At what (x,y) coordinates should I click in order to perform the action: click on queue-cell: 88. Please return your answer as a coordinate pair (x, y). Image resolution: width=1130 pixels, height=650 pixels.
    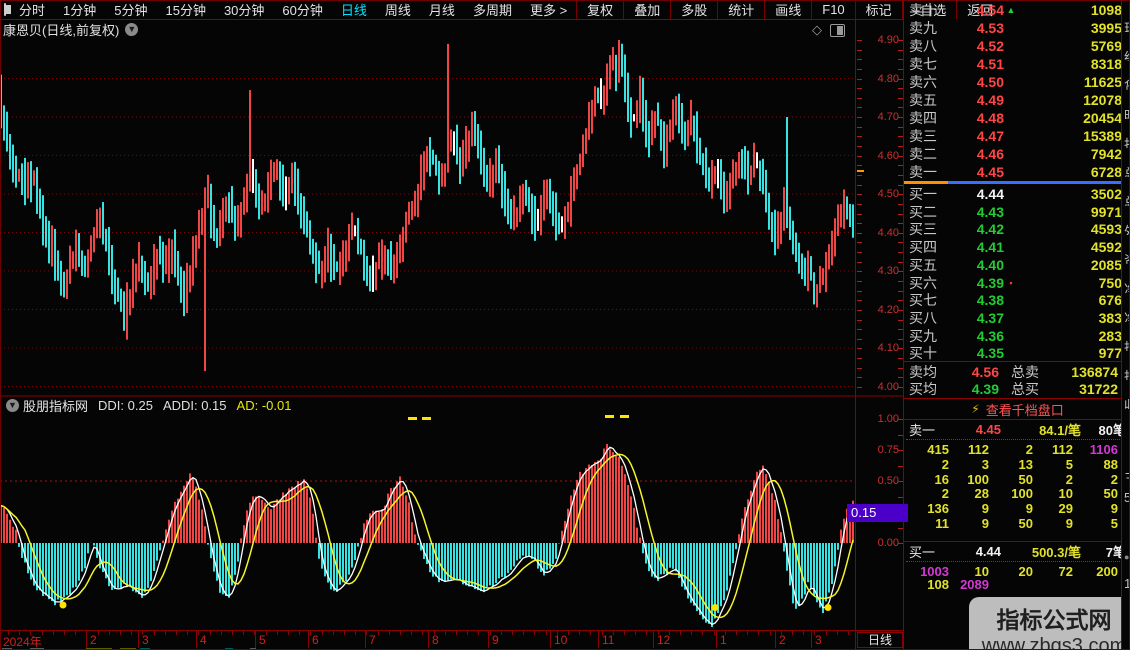
    Looking at the image, I should click on (1110, 464).